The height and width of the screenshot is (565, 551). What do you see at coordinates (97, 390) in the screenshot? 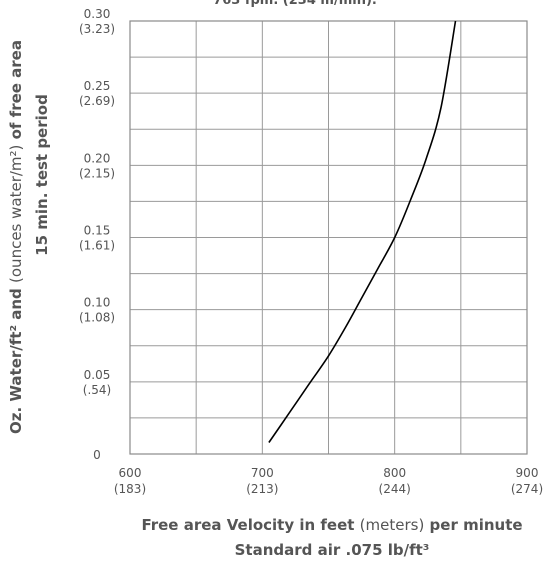
I see `y-tick-sublabel: (.54)` at bounding box center [97, 390].